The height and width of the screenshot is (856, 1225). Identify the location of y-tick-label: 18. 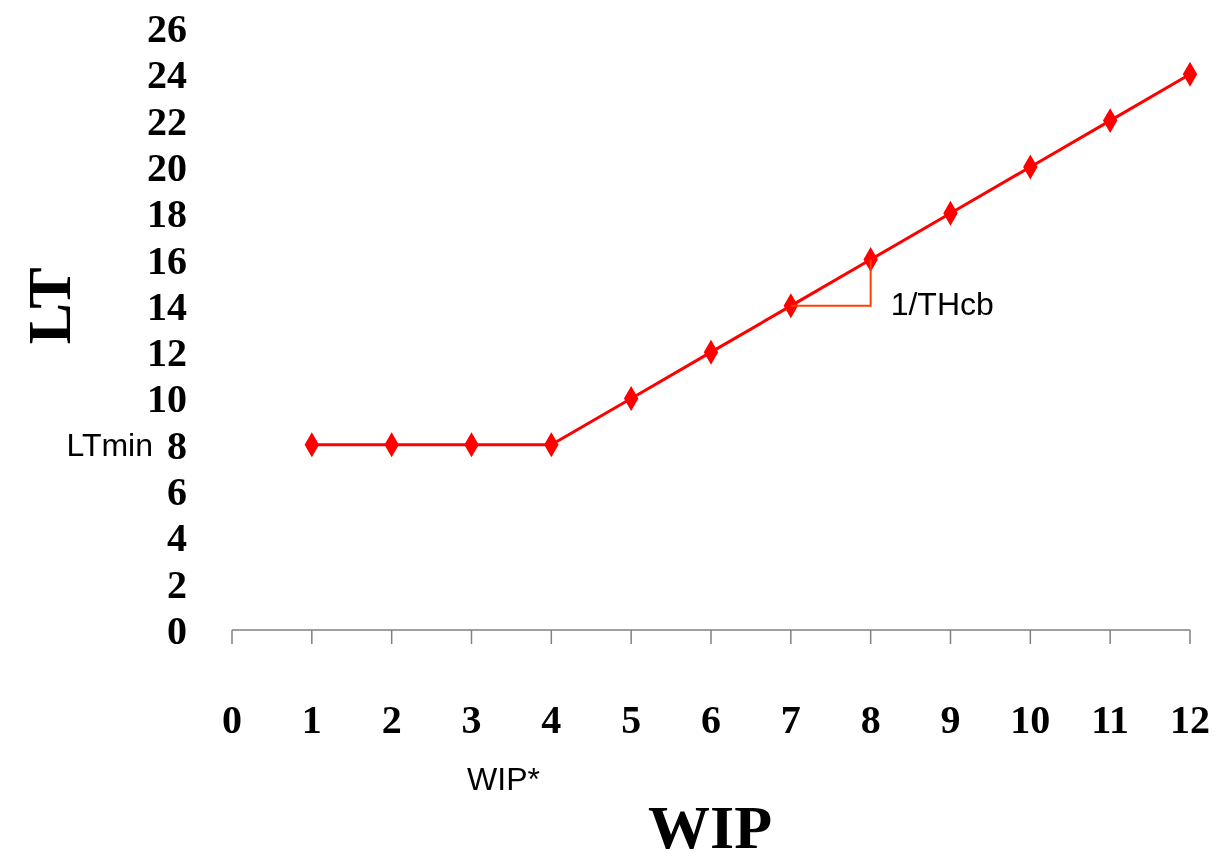
(167, 214).